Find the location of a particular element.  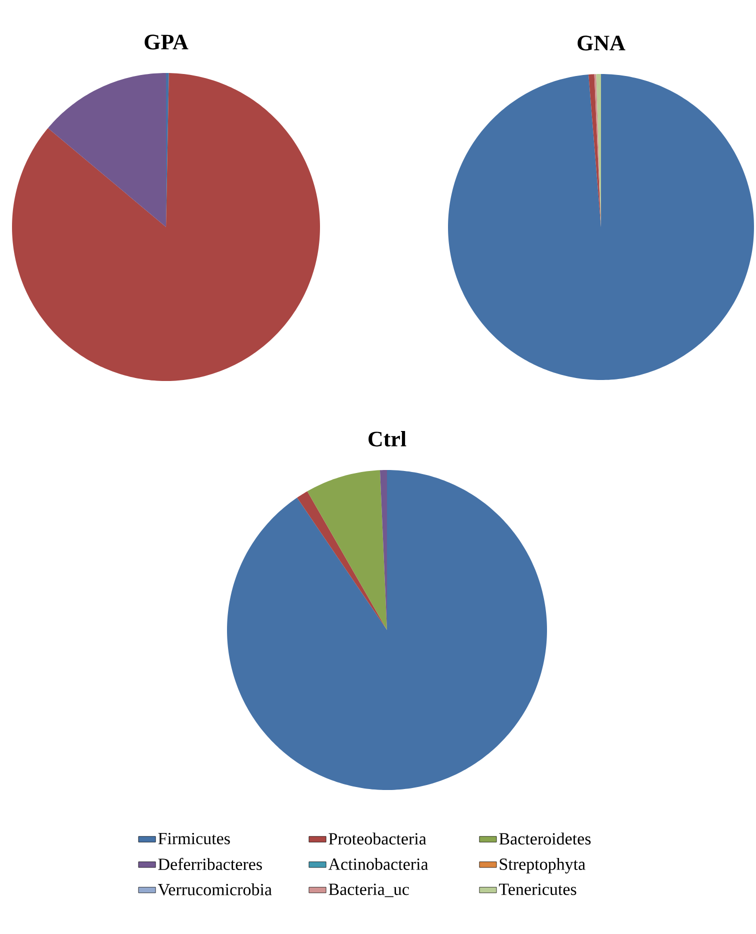

legend-label: Deferribacteres is located at coordinates (210, 864).